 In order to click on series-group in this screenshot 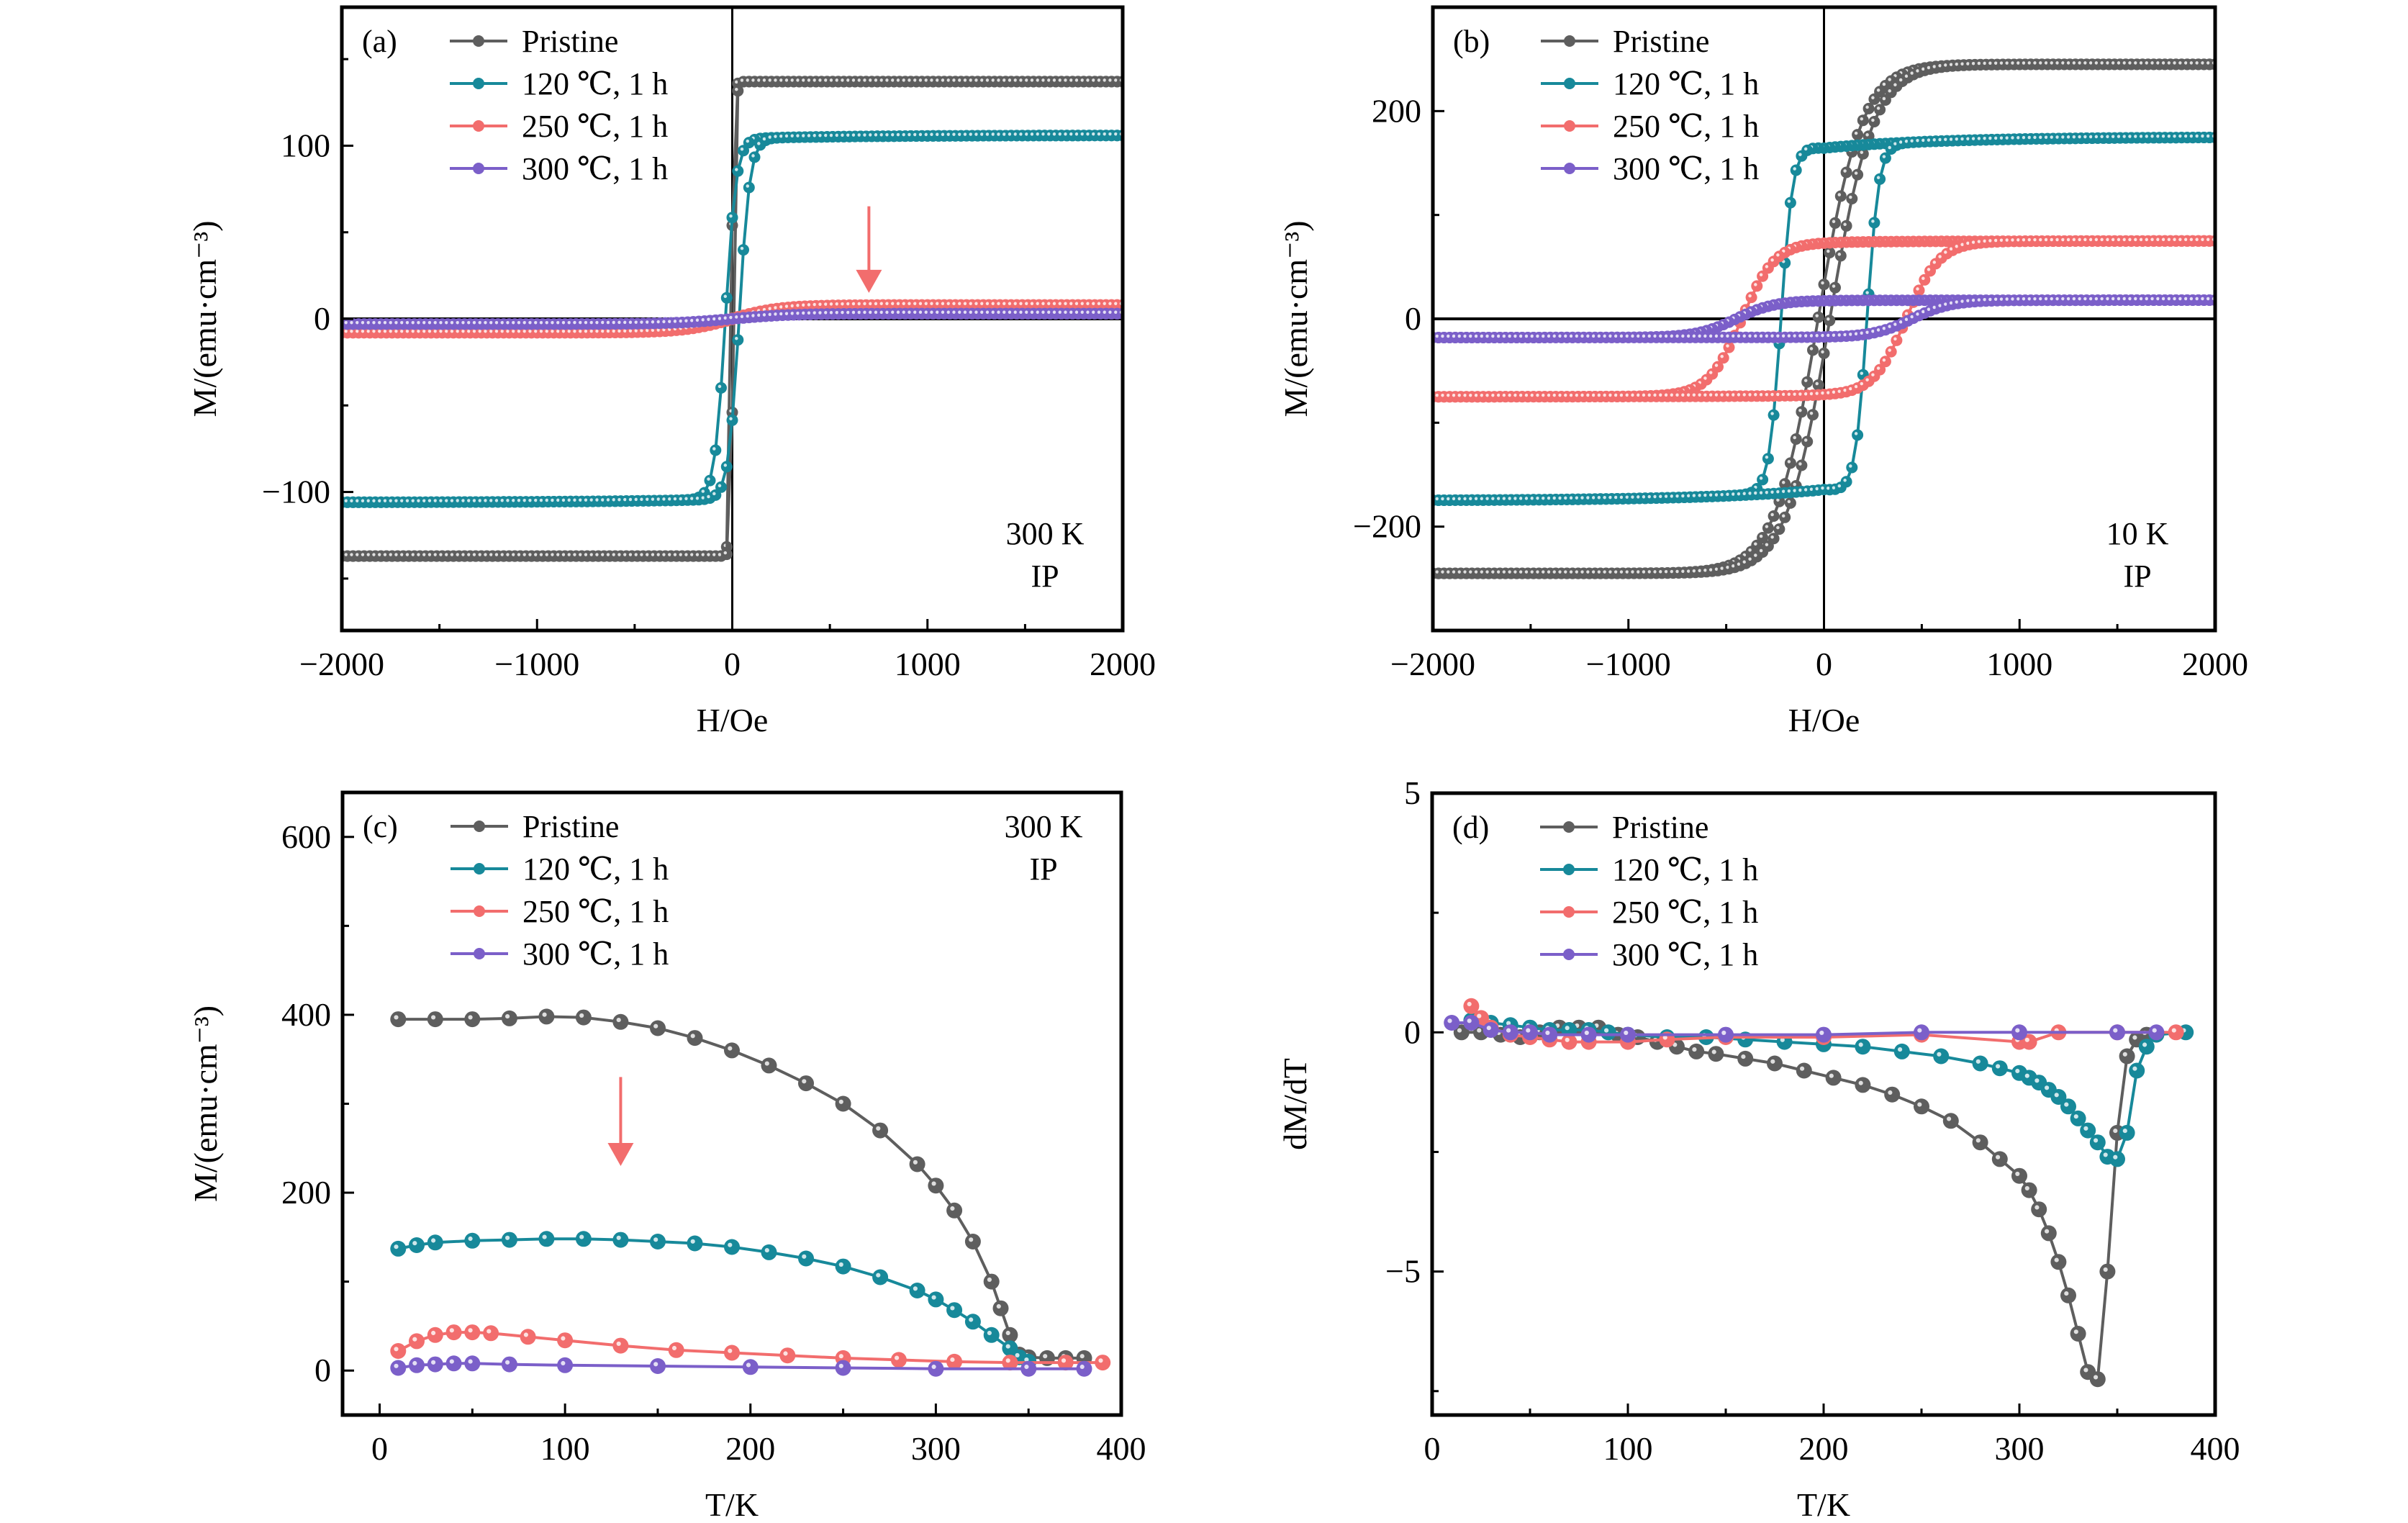, I will do `click(1819, 1193)`.